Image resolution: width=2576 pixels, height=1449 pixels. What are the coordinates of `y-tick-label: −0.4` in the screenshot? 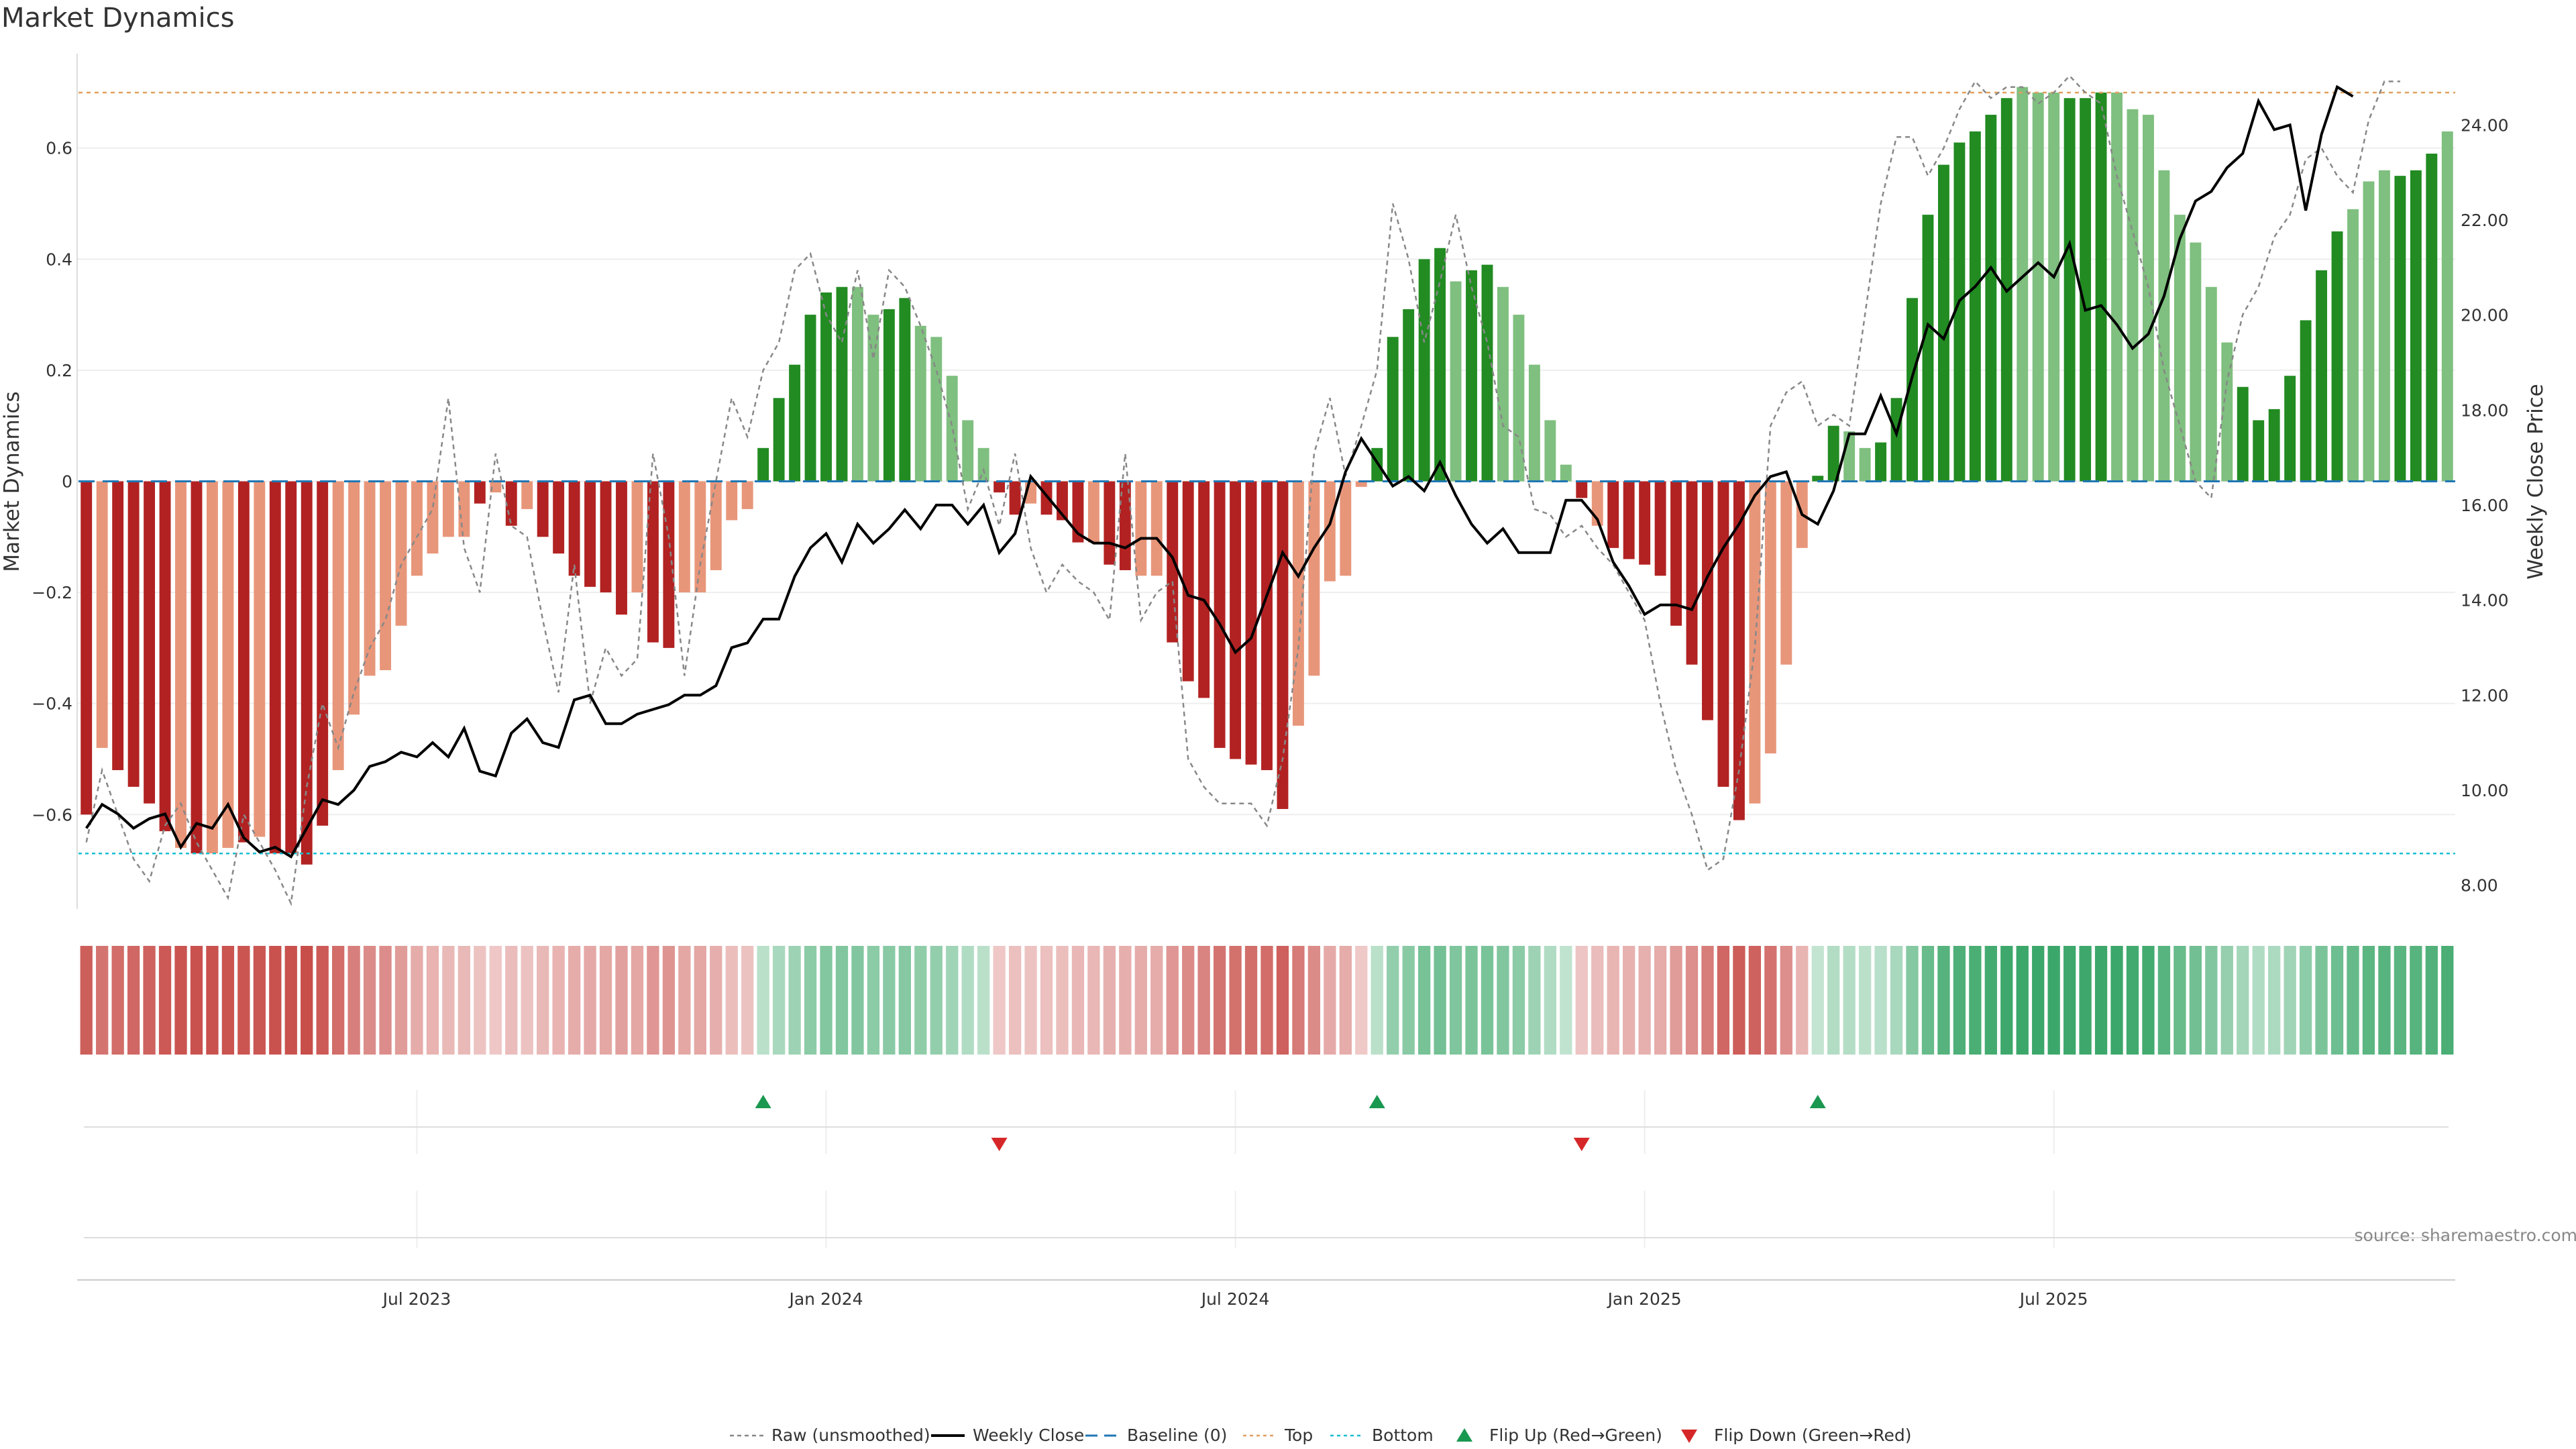 It's located at (52, 704).